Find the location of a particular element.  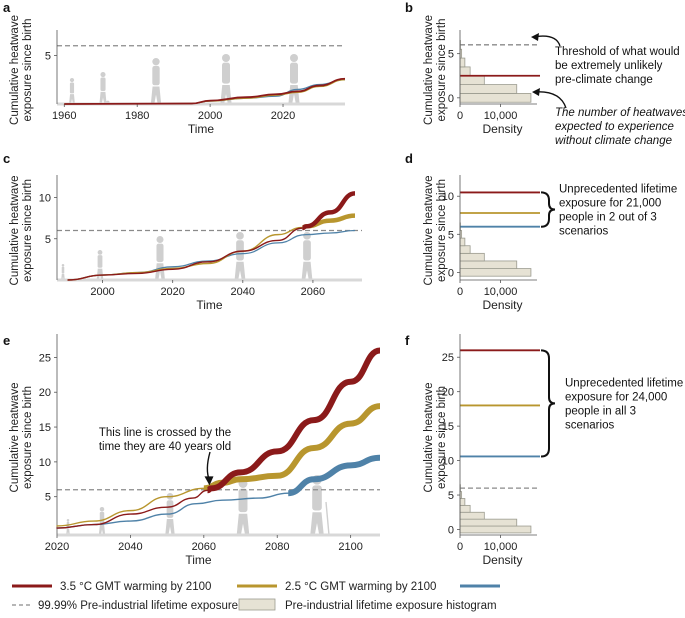

annotation-text: be extremely unlikely is located at coordinates (609, 66).